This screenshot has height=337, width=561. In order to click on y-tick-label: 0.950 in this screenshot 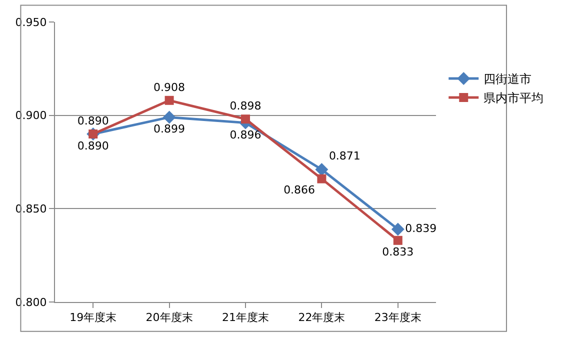, I will do `click(31, 22)`.